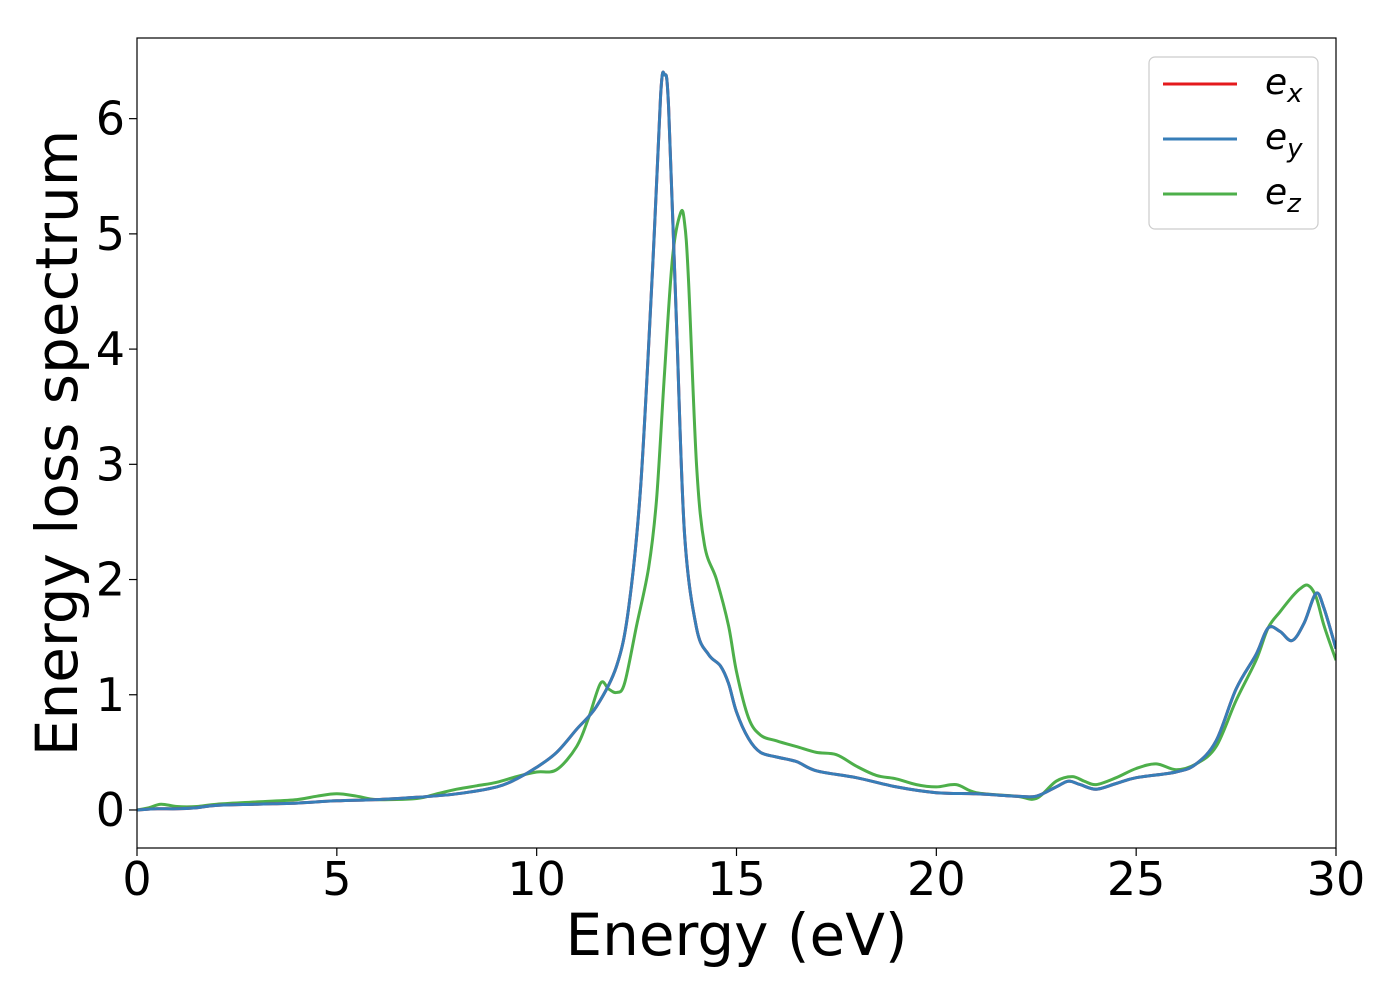  Describe the element at coordinates (736, 935) in the screenshot. I see `x-axis-label: Energy (eV)` at that location.